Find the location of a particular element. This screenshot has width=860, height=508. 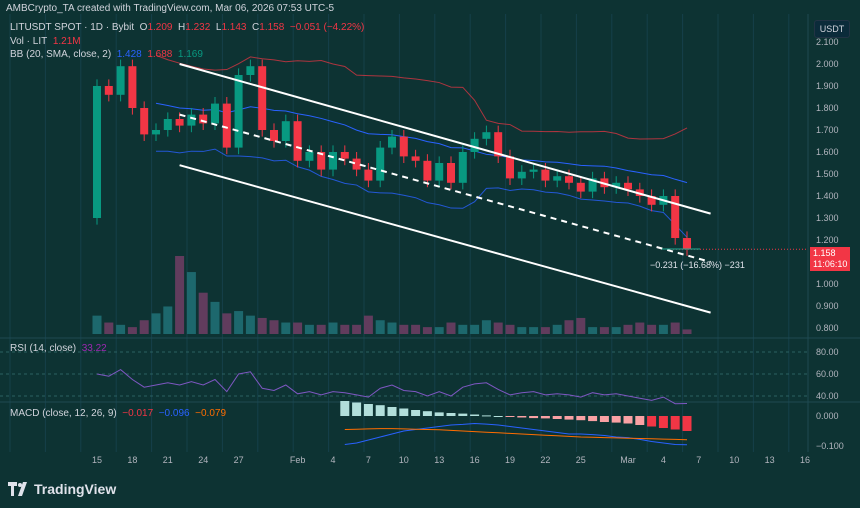

signal-line is located at coordinates (516, 434).